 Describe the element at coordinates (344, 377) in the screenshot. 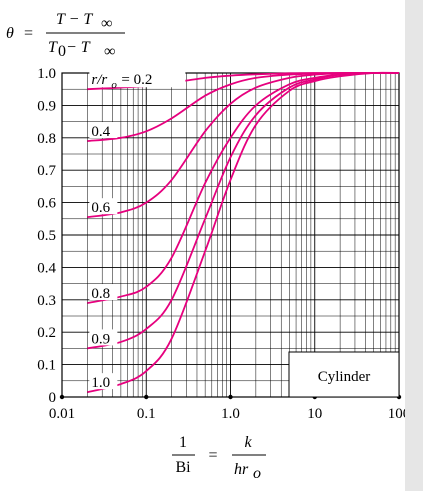

I see `legend-label: Cylinder` at that location.